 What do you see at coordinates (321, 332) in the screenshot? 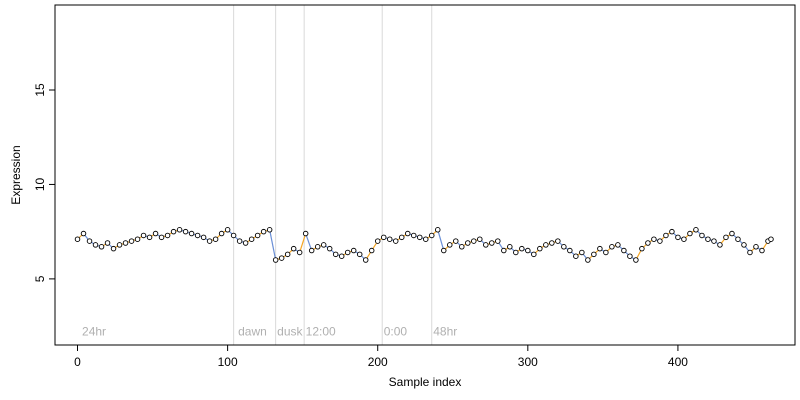
I see `annotation-label: 12:00` at bounding box center [321, 332].